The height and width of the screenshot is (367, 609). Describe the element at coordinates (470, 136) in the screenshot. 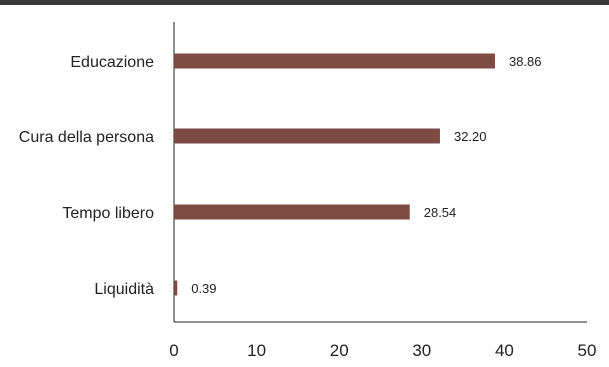

I see `data-label-1: 32.20` at that location.